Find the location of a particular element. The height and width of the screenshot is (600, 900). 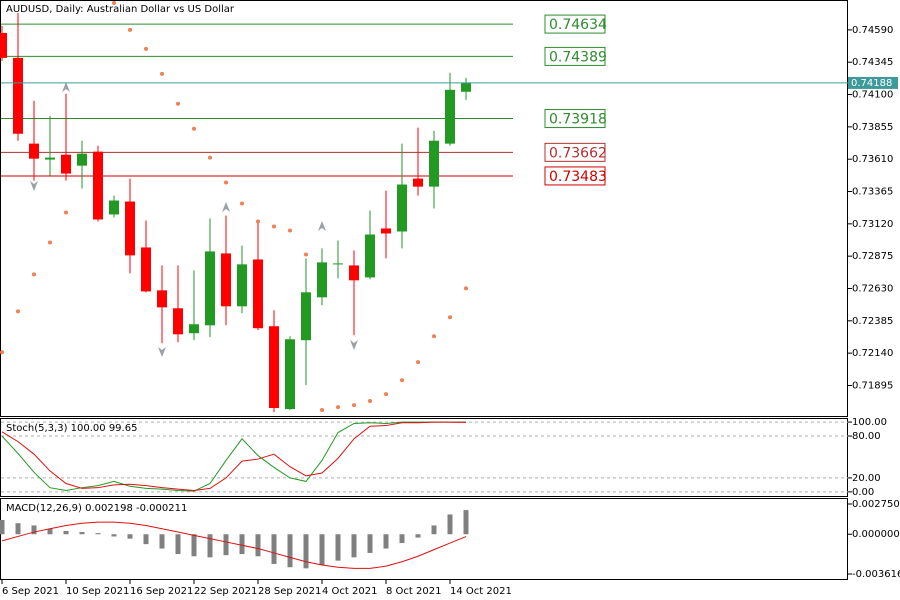

y-tick-label: 0.74345 is located at coordinates (872, 62).